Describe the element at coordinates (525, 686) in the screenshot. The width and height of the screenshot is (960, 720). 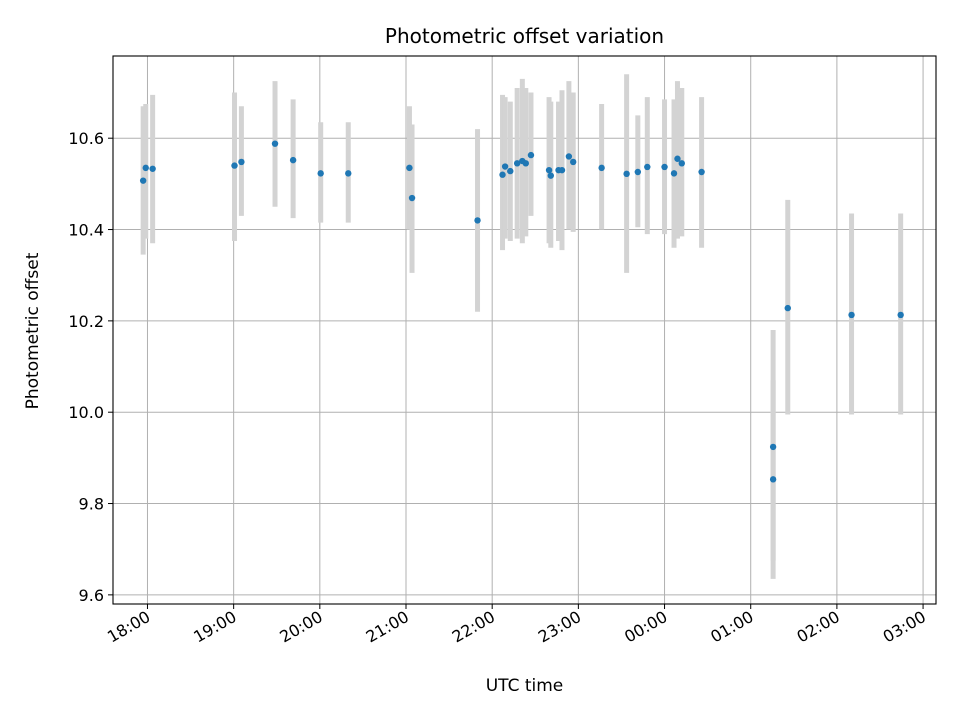
I see `x-axis-title: UTC time` at that location.